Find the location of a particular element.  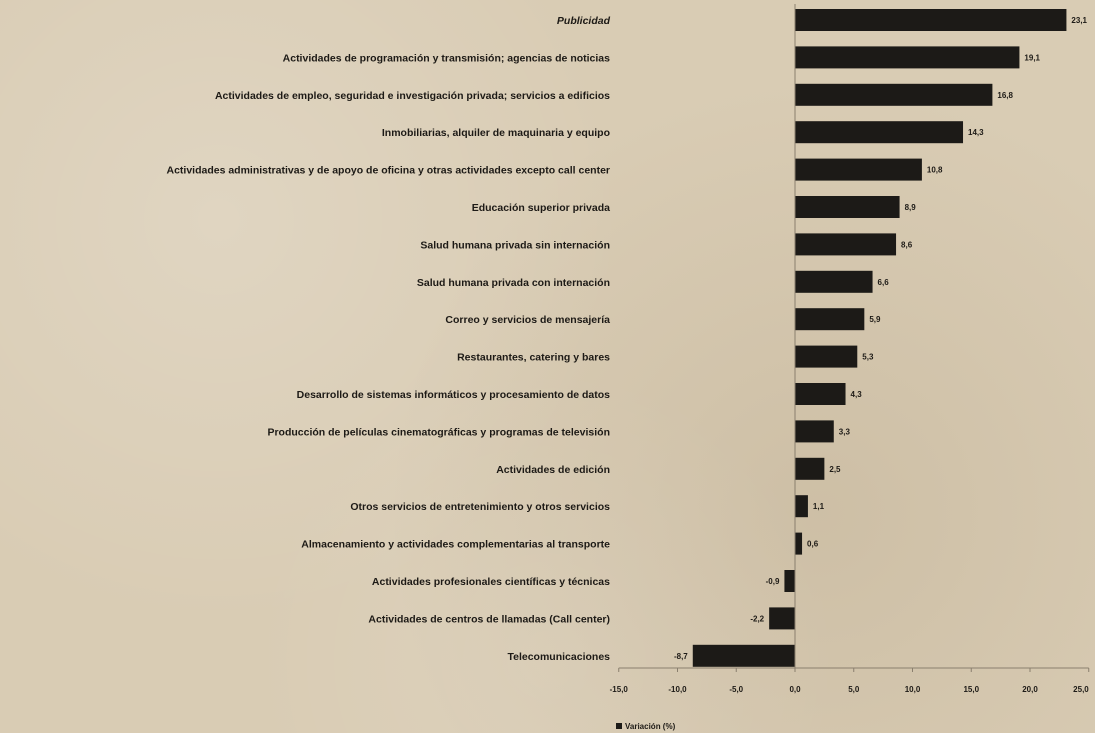

value-label: -0,9 is located at coordinates (773, 581).